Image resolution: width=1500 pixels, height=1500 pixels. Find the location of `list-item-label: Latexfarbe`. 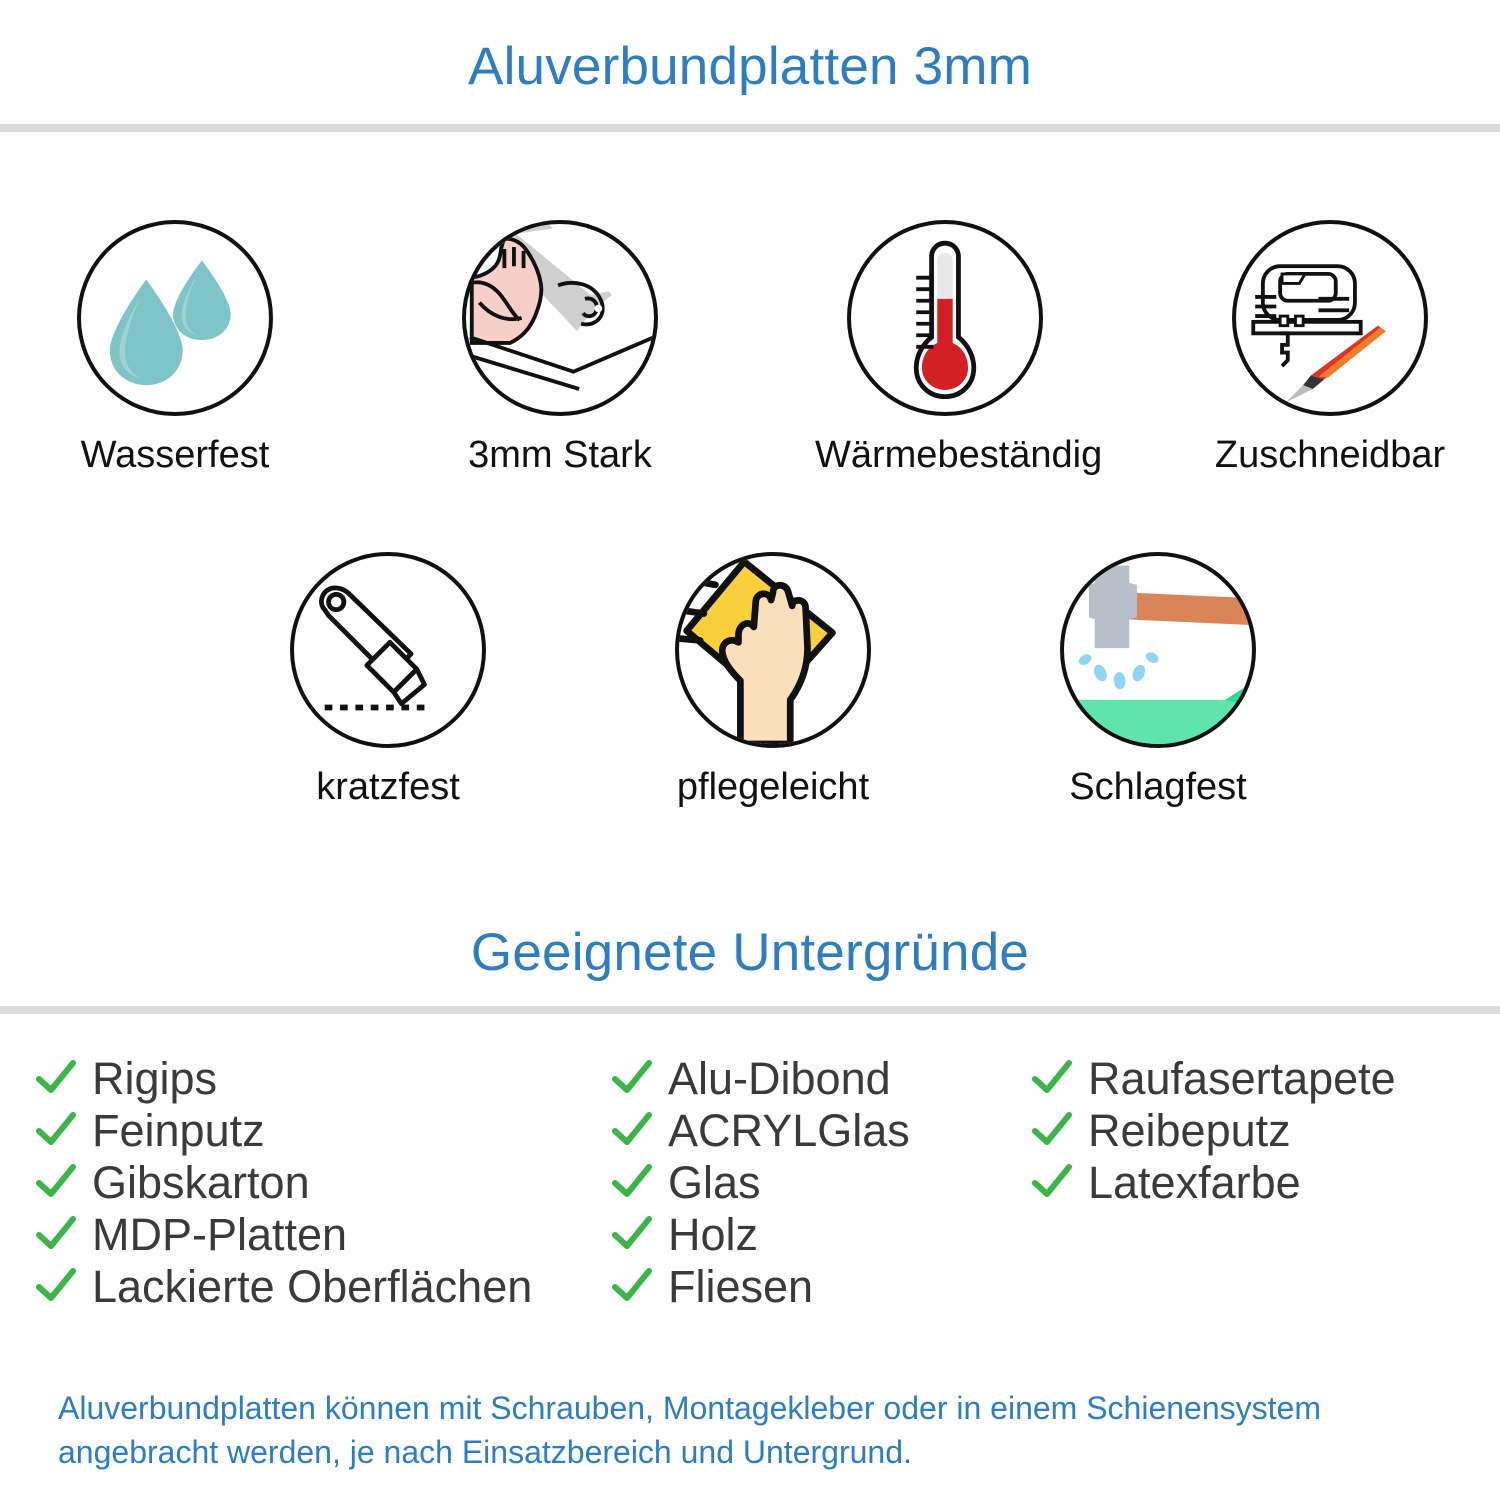

list-item-label: Latexfarbe is located at coordinates (1194, 1182).